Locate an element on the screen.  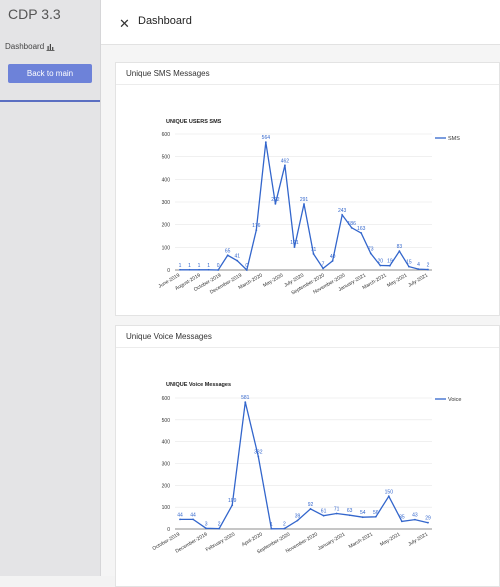
data-label: 92 is located at coordinates (311, 505).